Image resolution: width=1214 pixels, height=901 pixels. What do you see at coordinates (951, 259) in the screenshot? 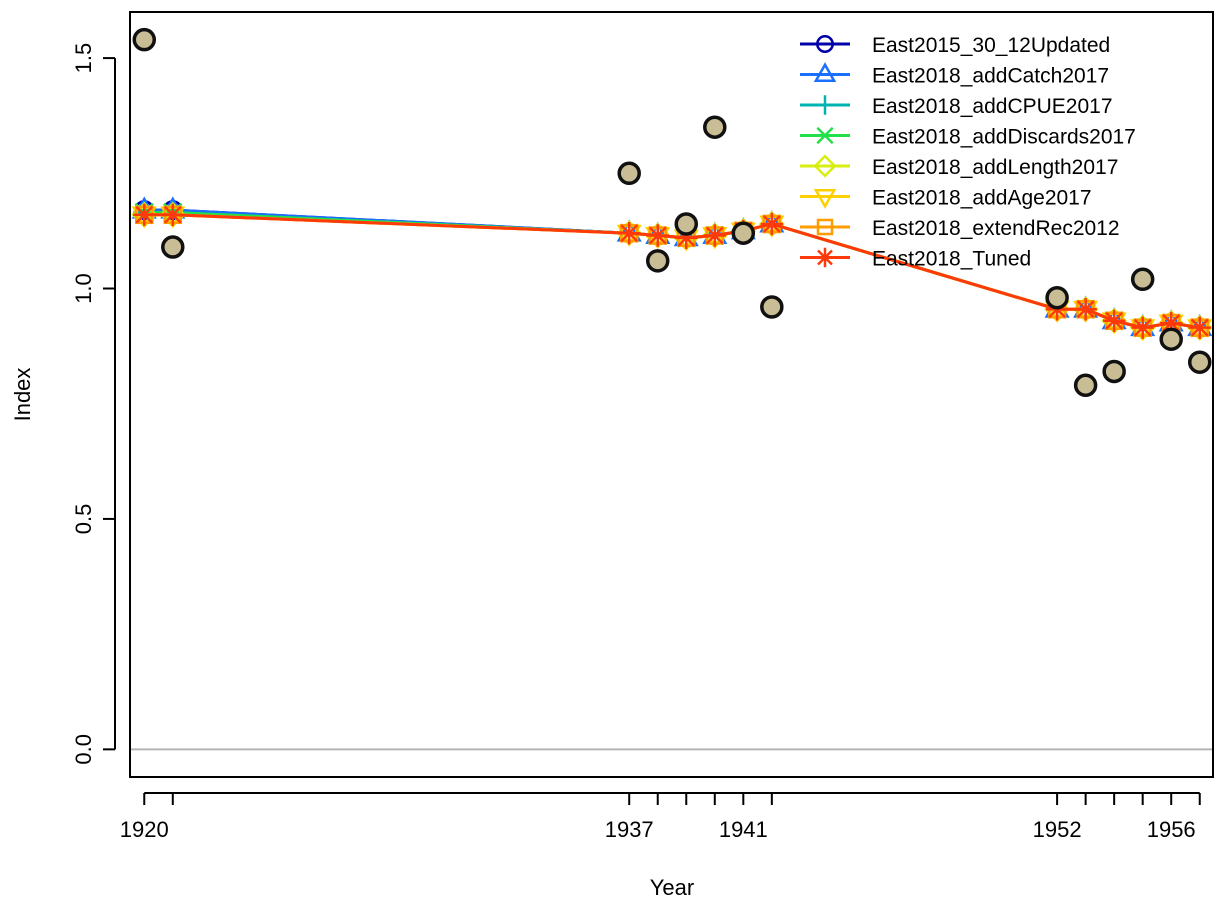
I see `legend-label: East2018_Tuned` at bounding box center [951, 259].